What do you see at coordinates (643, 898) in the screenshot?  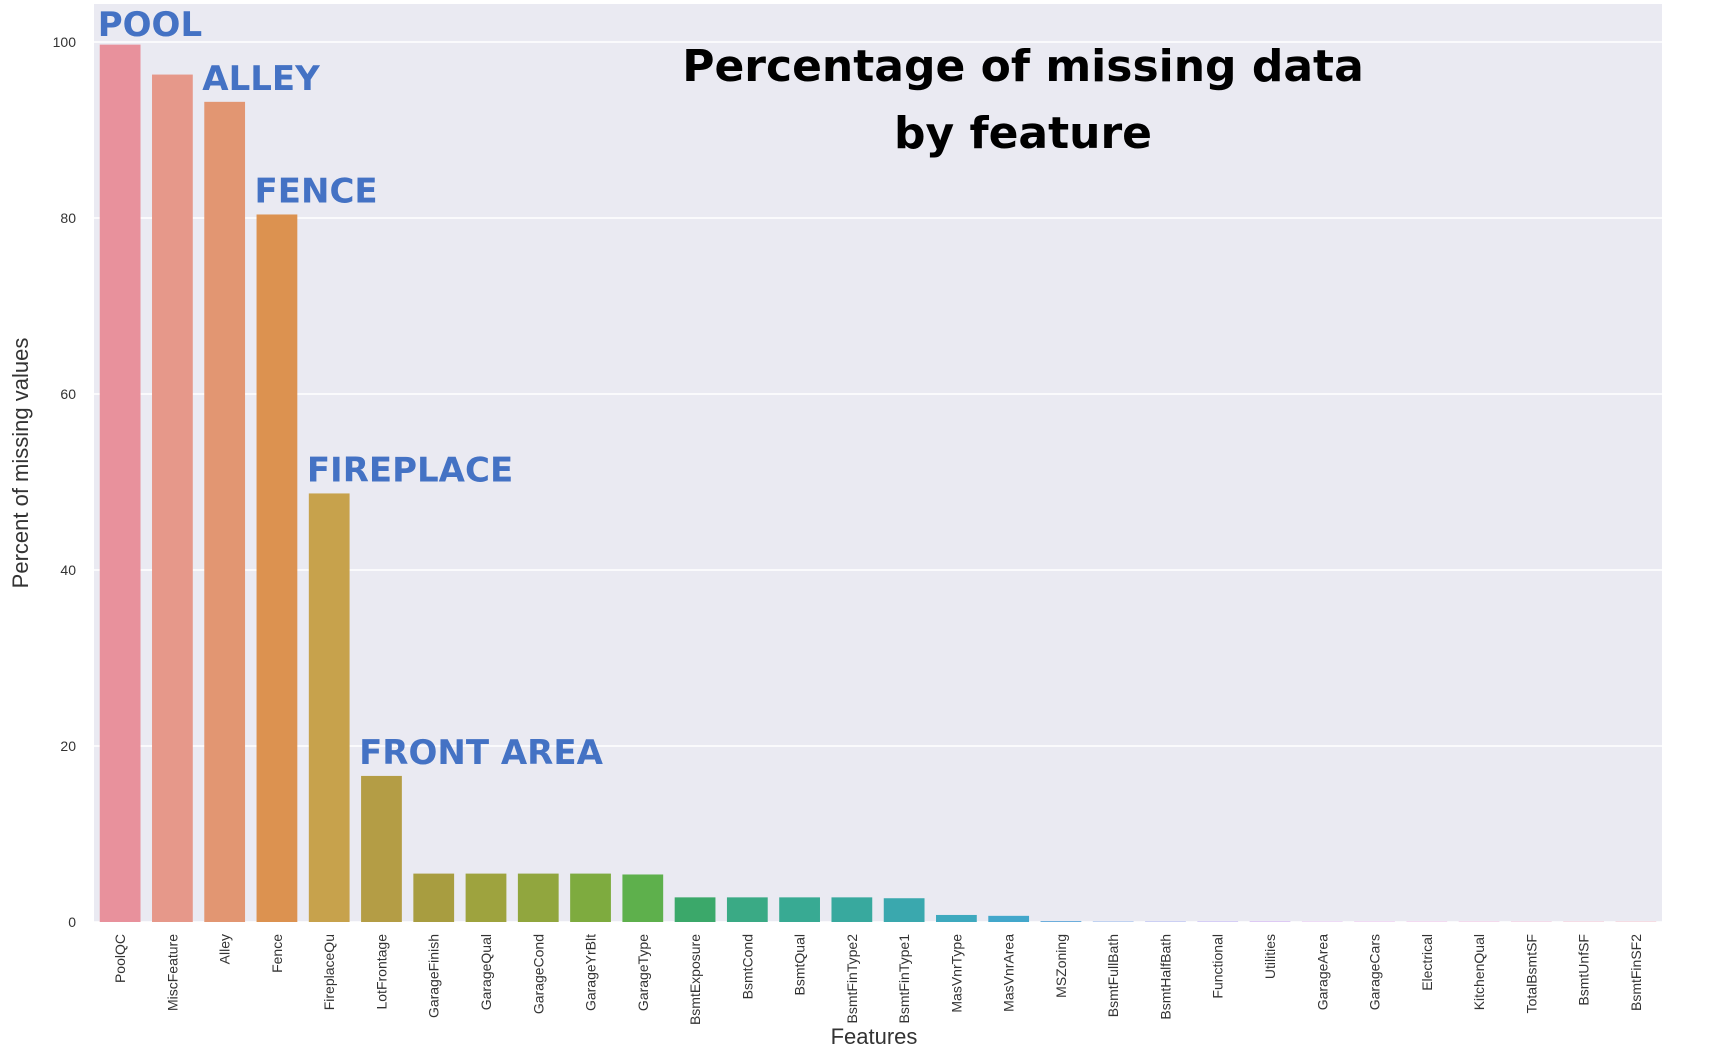 I see `bar-GarageType` at bounding box center [643, 898].